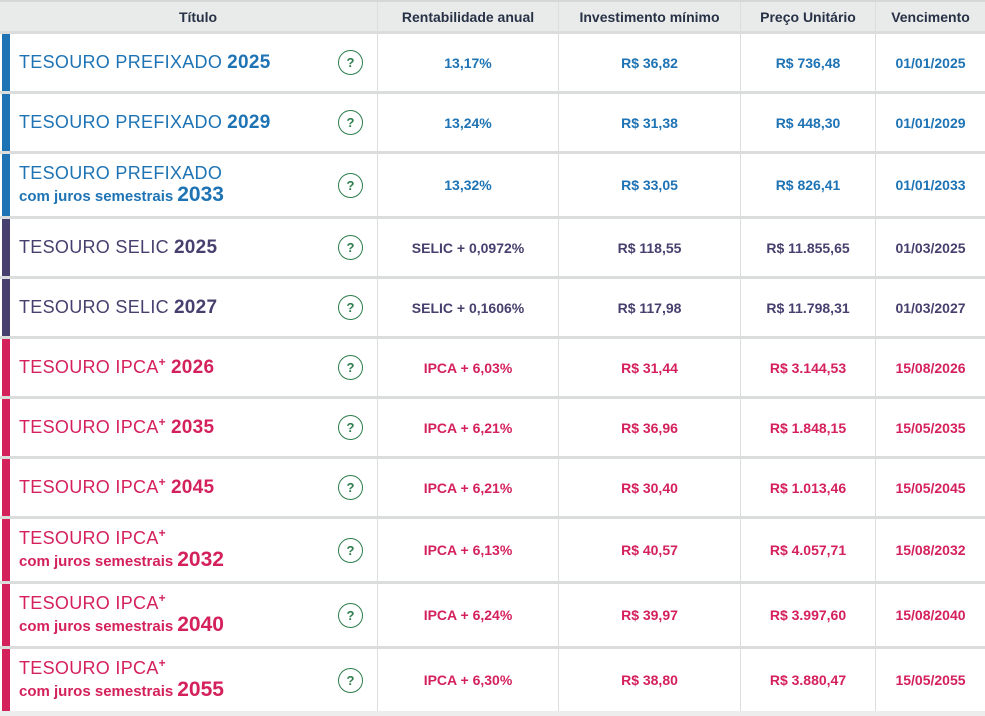 The image size is (985, 716). I want to click on bond-title-year: 2035, so click(192, 427).